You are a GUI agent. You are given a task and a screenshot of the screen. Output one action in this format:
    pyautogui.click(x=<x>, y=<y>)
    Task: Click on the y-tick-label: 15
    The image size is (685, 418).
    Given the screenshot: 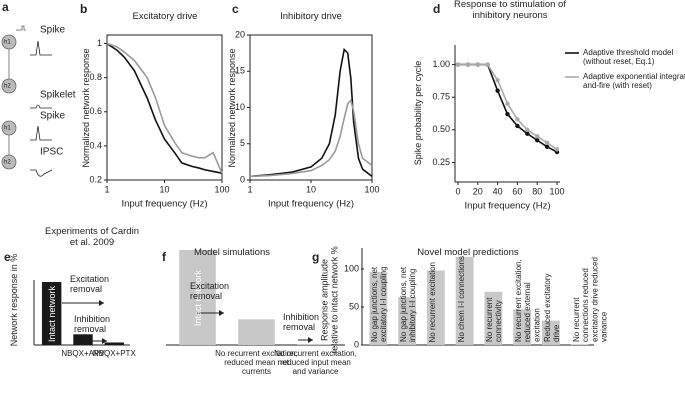 What is the action you would take?
    pyautogui.click(x=240, y=71)
    